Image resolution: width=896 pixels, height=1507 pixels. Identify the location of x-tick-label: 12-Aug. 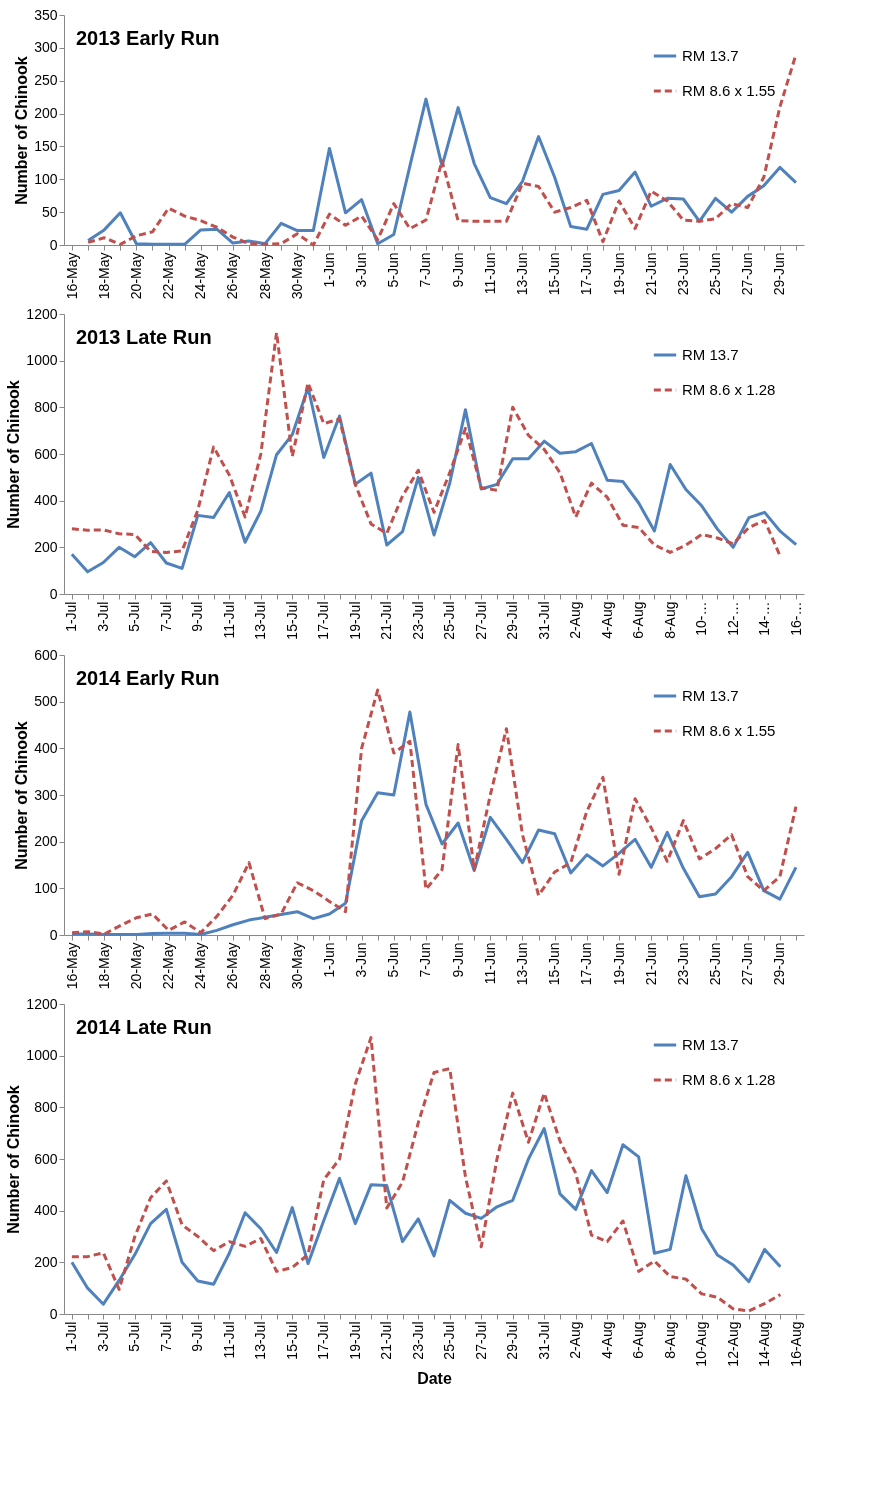
(732, 1344).